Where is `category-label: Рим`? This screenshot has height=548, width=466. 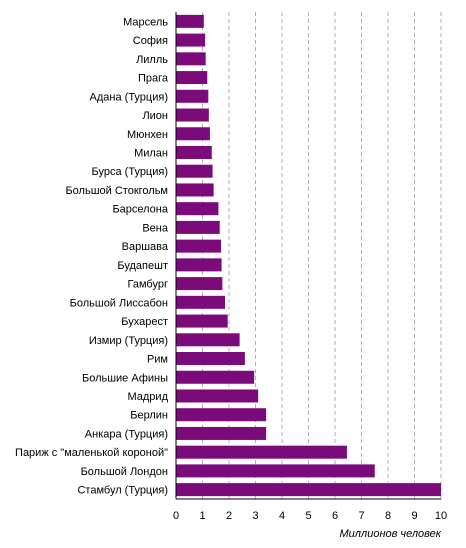 category-label: Рим is located at coordinates (157, 360).